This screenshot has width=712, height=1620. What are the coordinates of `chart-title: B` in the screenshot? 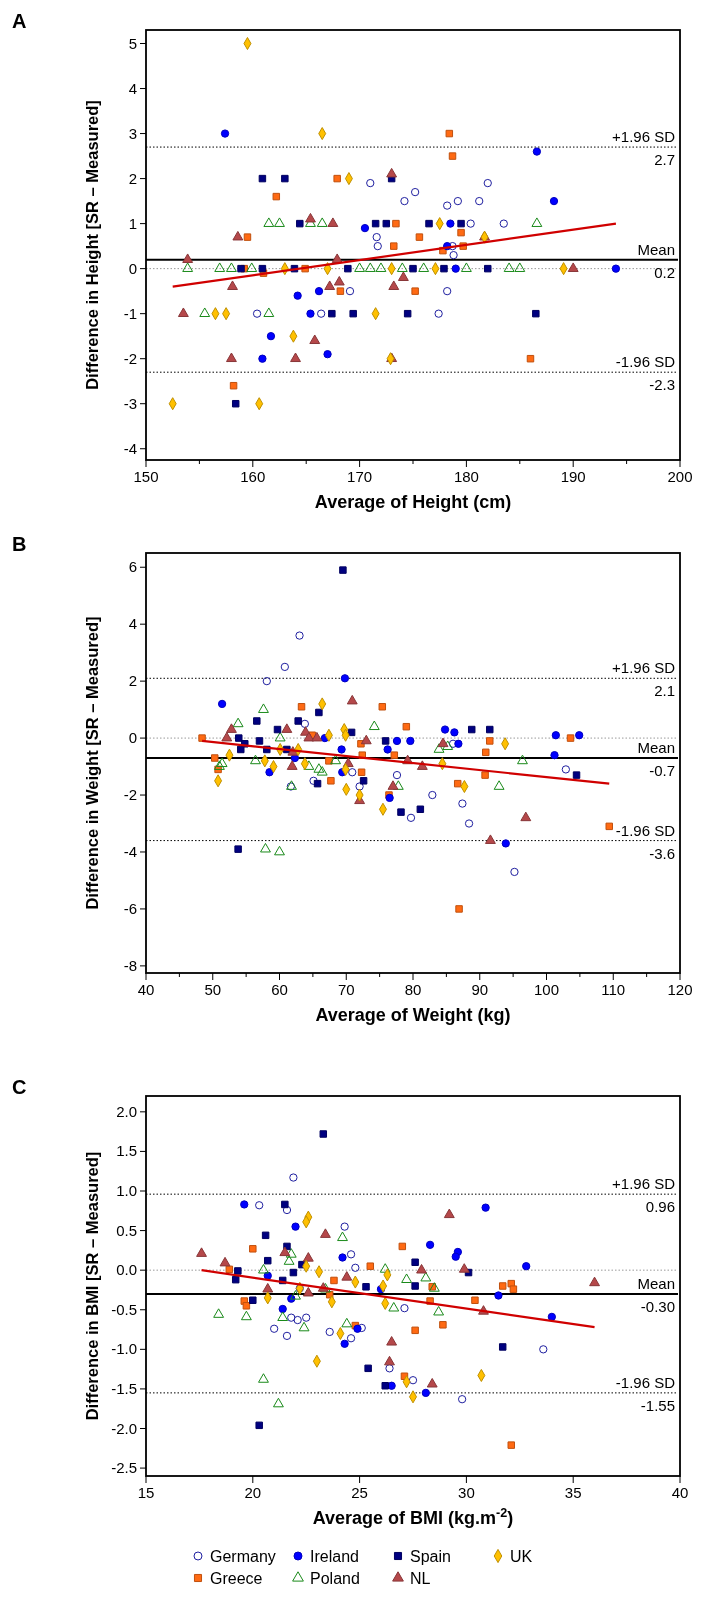 It's located at (19, 544).